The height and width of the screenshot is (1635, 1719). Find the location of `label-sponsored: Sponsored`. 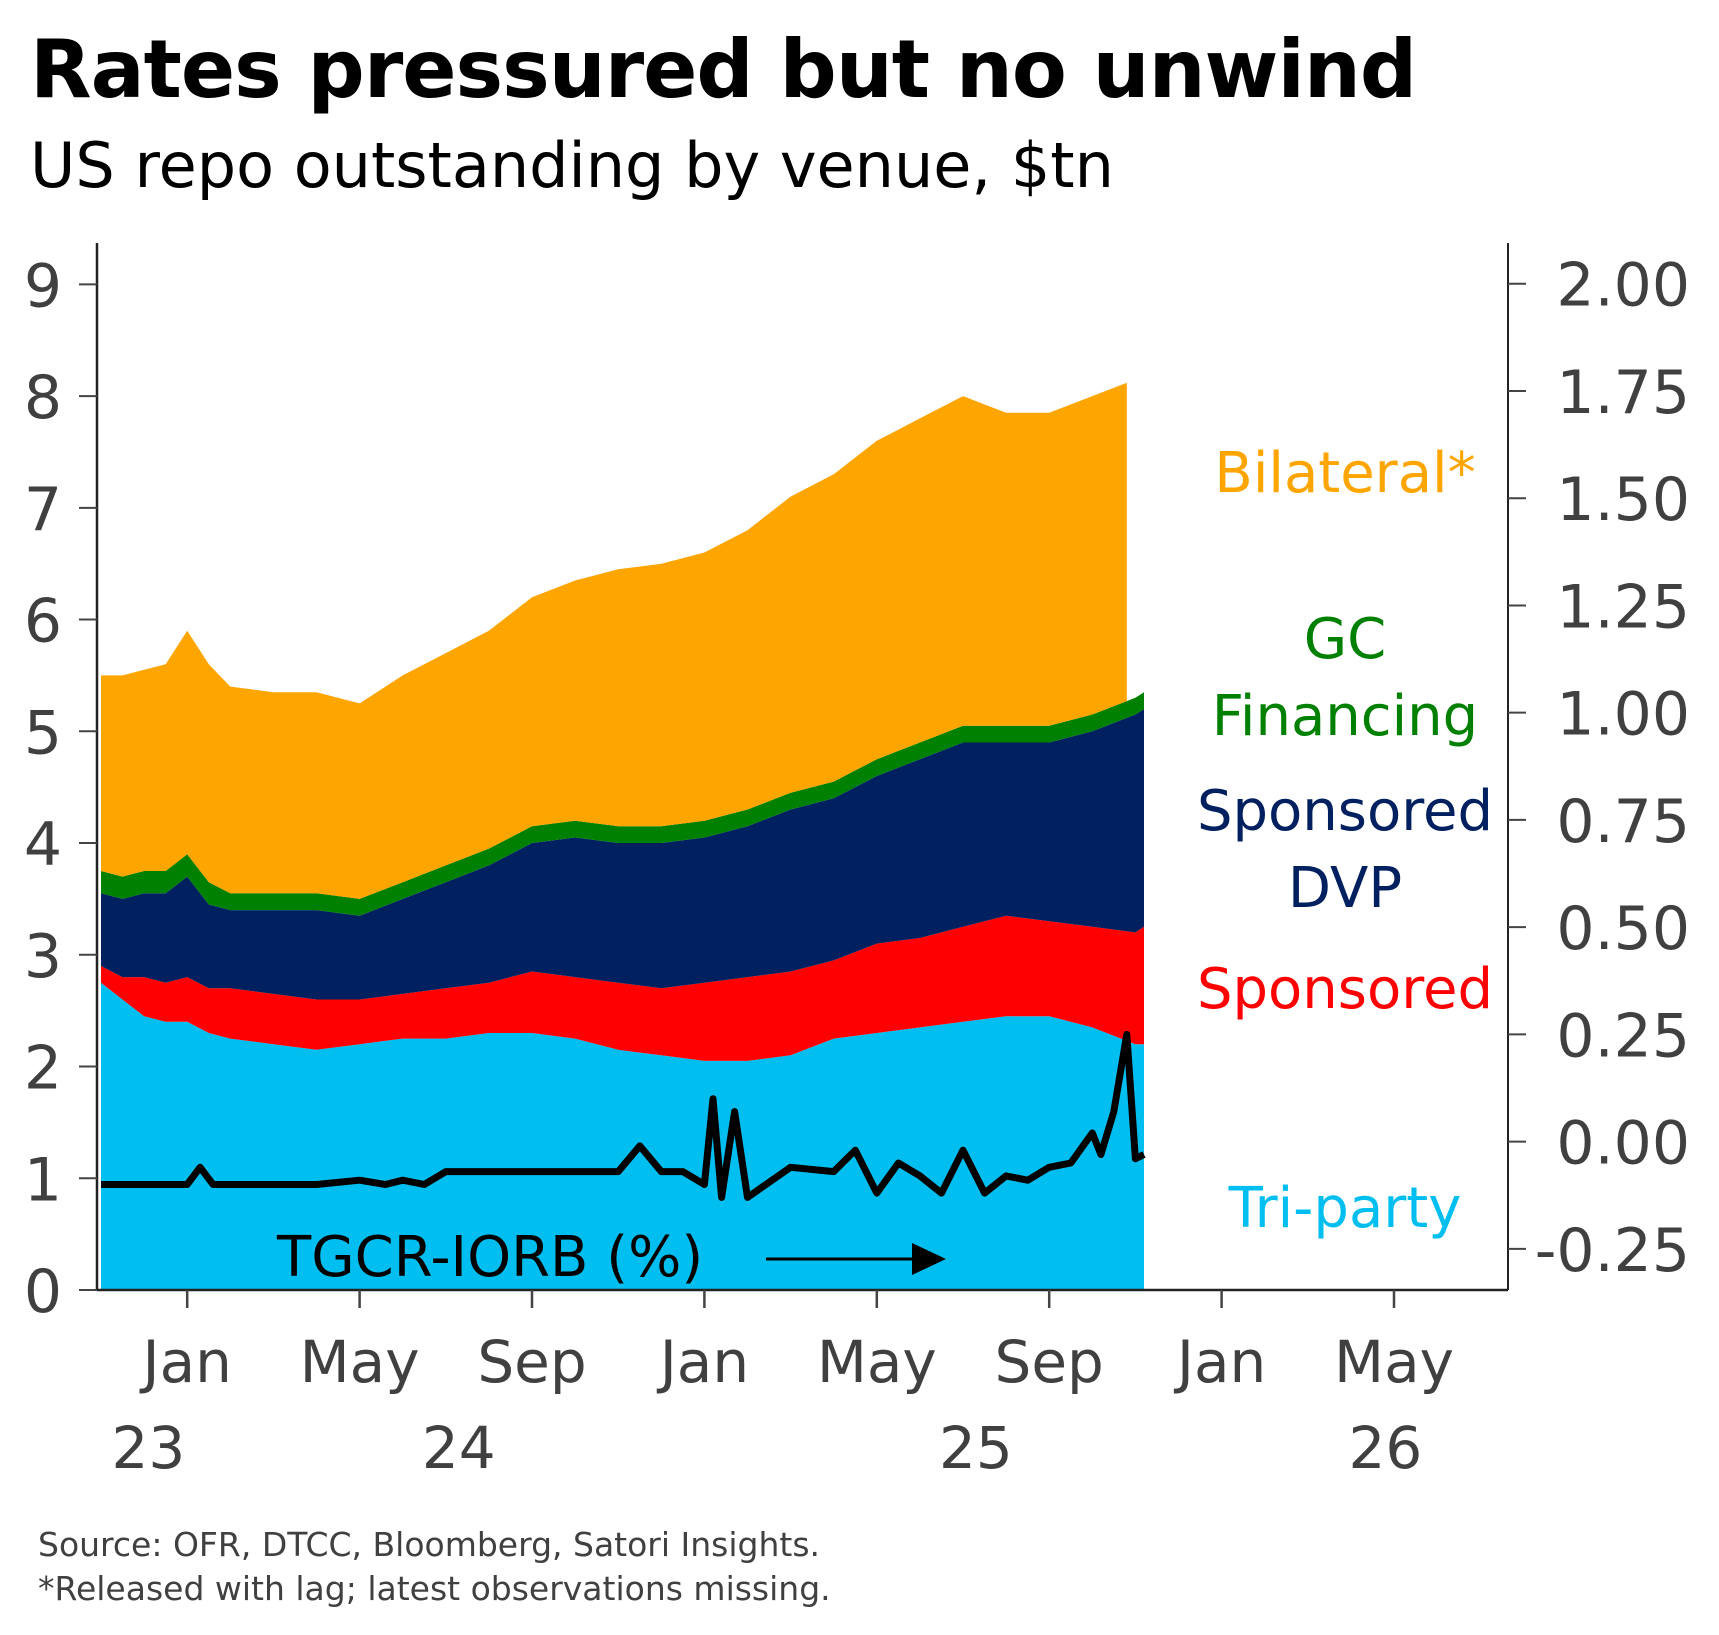

label-sponsored: Sponsored is located at coordinates (1345, 989).